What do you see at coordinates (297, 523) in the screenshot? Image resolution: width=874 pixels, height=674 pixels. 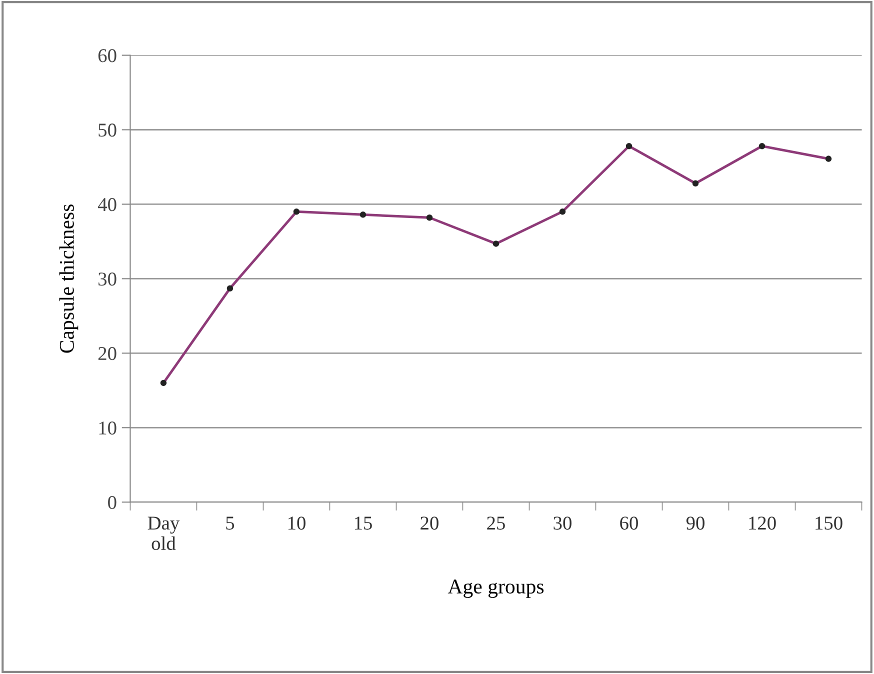 I see `x-tick-label: 10` at bounding box center [297, 523].